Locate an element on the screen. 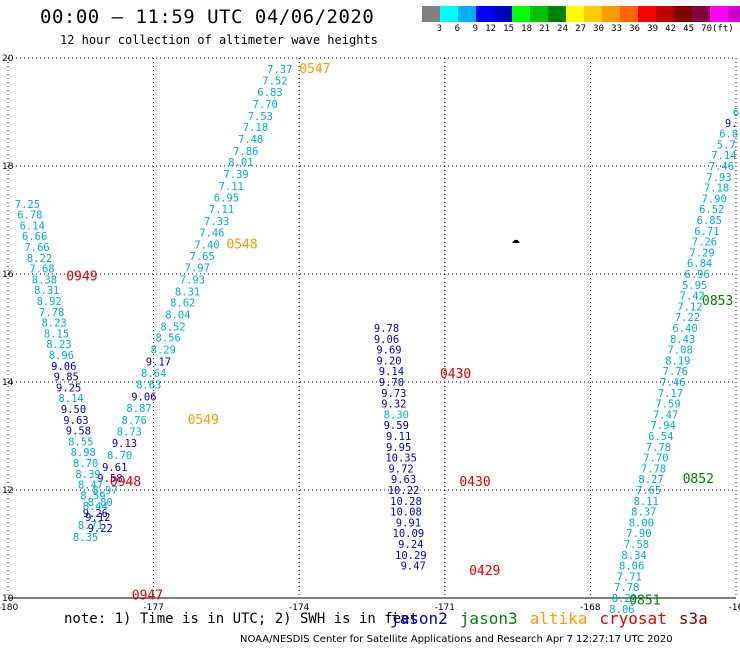 The height and width of the screenshot is (650, 740). wave-height-value: 7.70 is located at coordinates (655, 459).